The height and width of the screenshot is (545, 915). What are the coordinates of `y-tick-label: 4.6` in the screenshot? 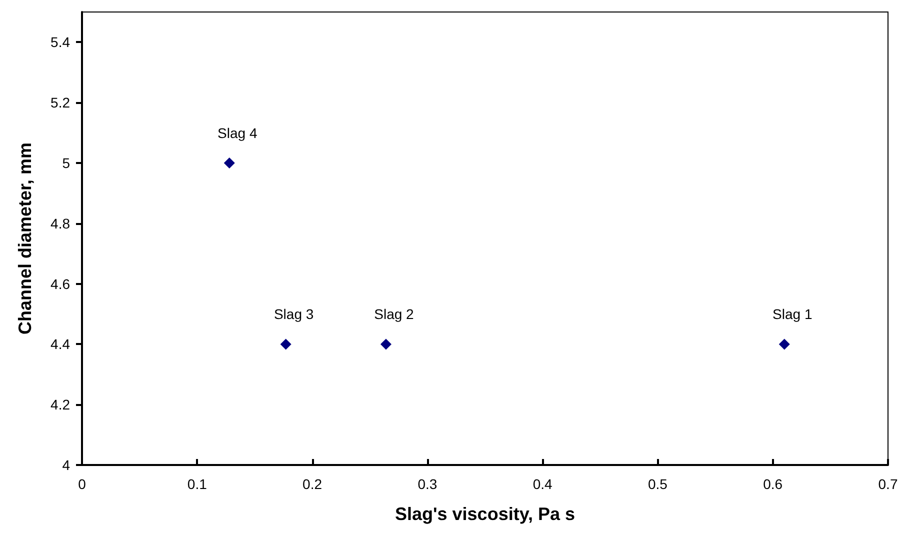 It's located at (60, 284).